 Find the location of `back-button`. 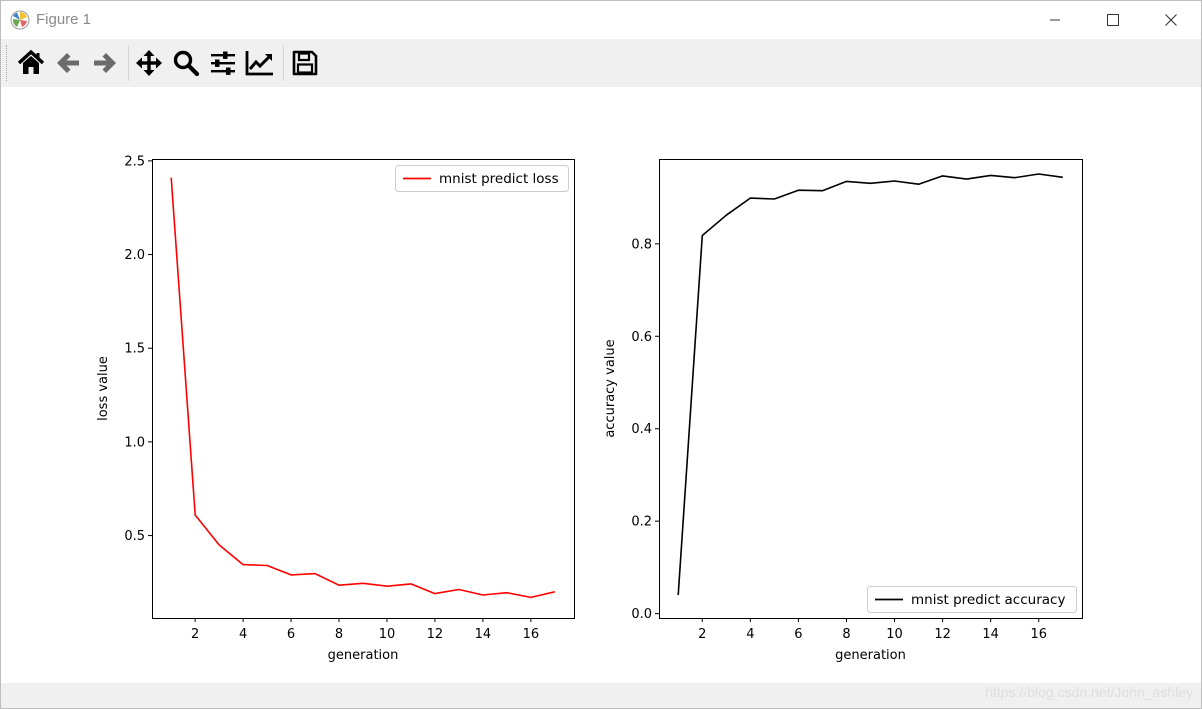

back-button is located at coordinates (68, 63).